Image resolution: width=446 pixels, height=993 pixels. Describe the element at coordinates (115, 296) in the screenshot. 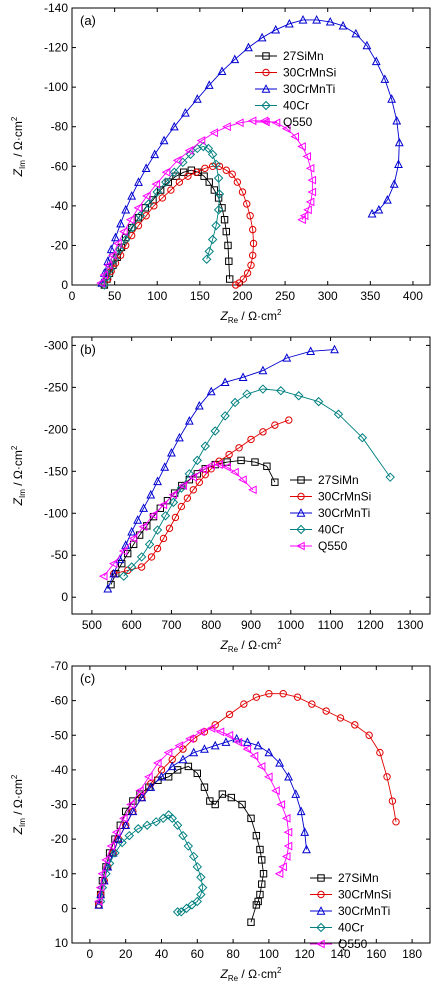

I see `x-tick-label: 50` at that location.